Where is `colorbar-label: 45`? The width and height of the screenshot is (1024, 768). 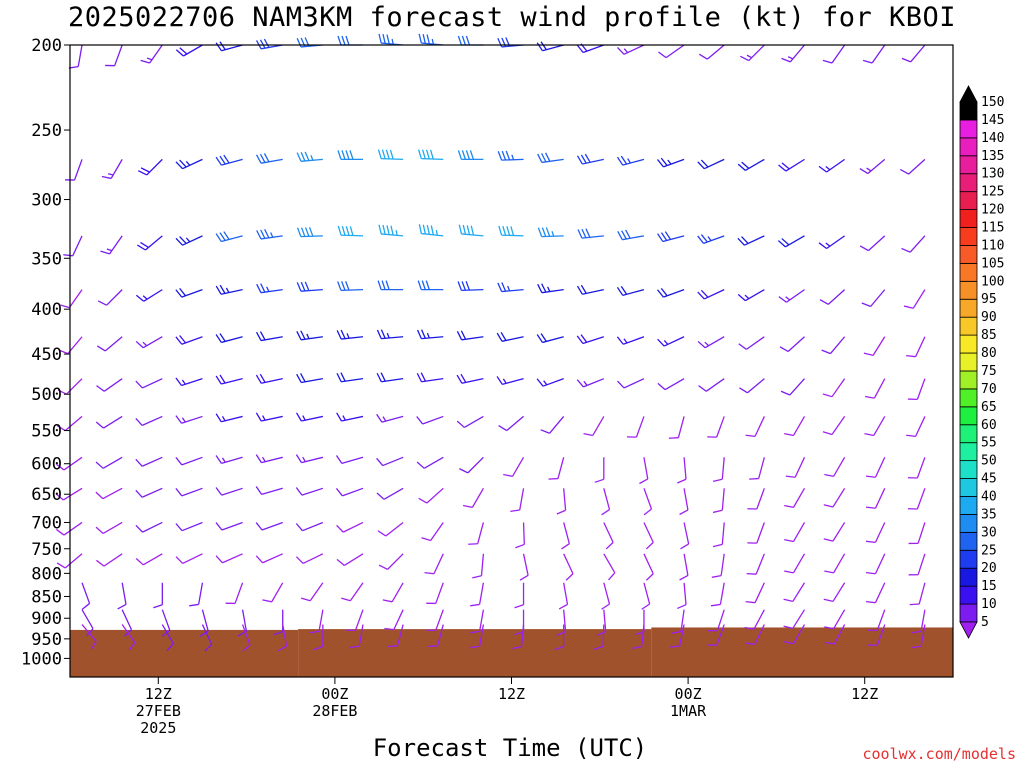
colorbar-label: 45 is located at coordinates (989, 479).